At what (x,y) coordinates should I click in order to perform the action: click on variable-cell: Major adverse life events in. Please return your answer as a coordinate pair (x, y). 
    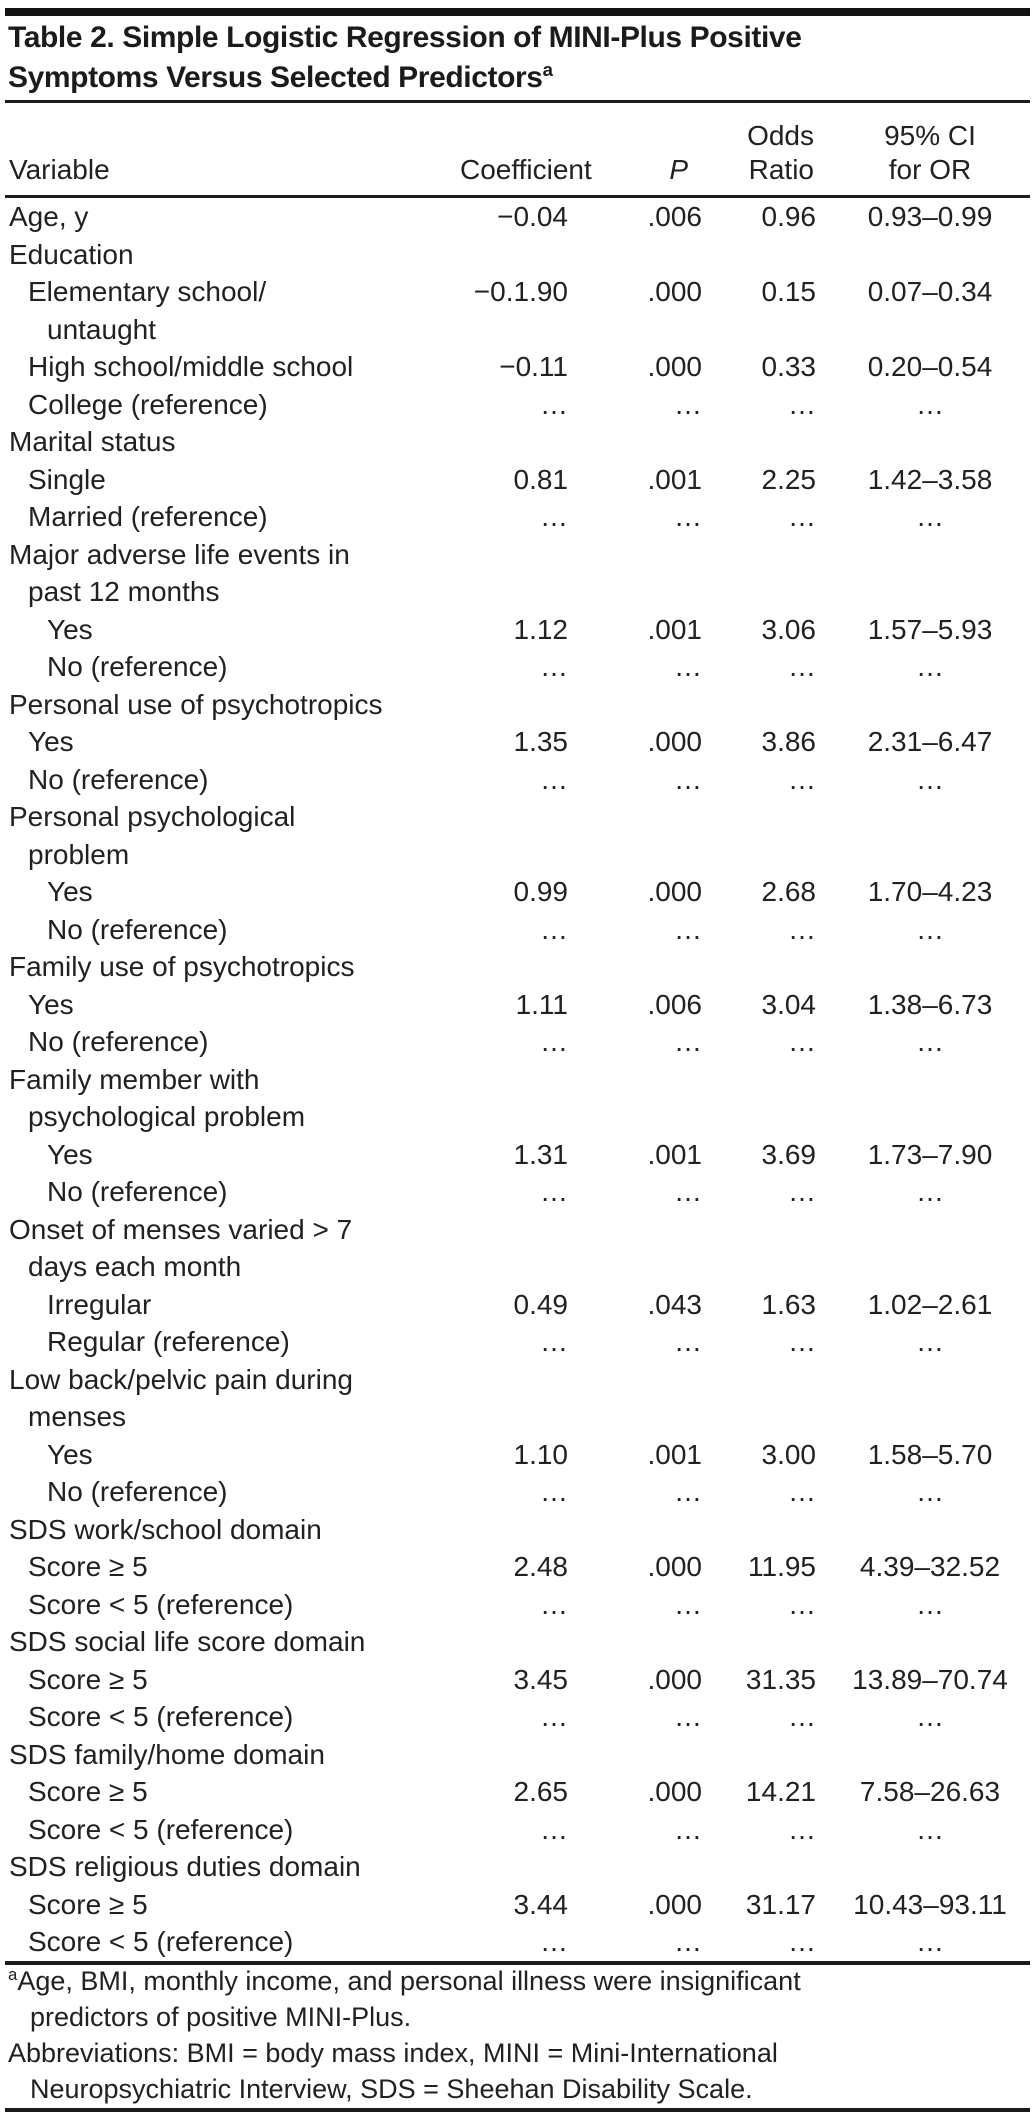
    Looking at the image, I should click on (179, 554).